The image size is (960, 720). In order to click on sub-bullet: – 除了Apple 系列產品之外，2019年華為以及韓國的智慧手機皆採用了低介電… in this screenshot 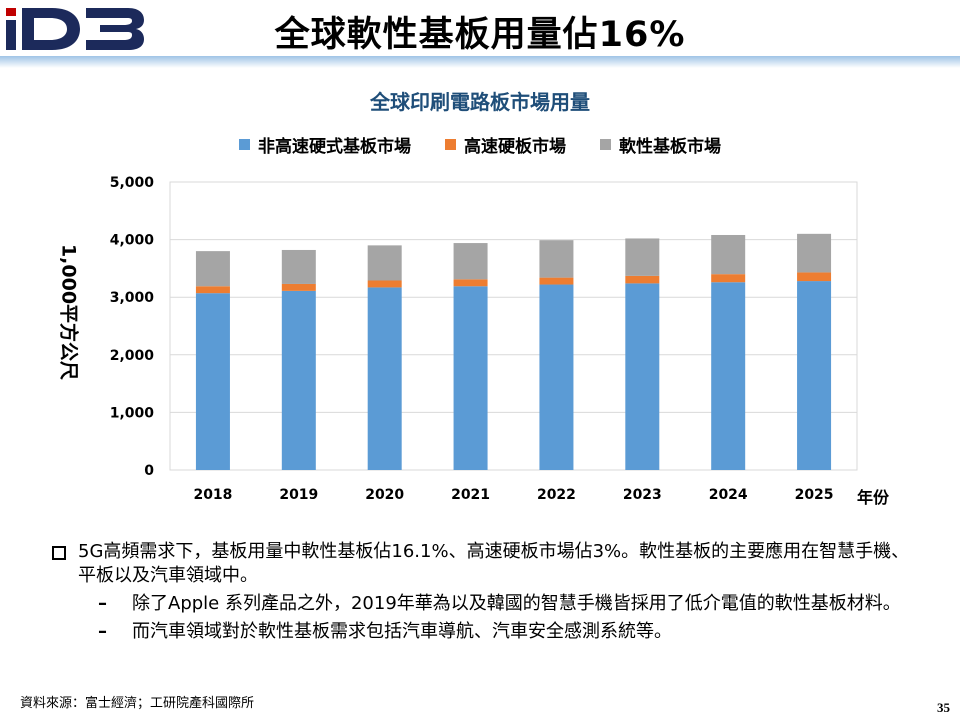, I will do `click(510, 604)`.